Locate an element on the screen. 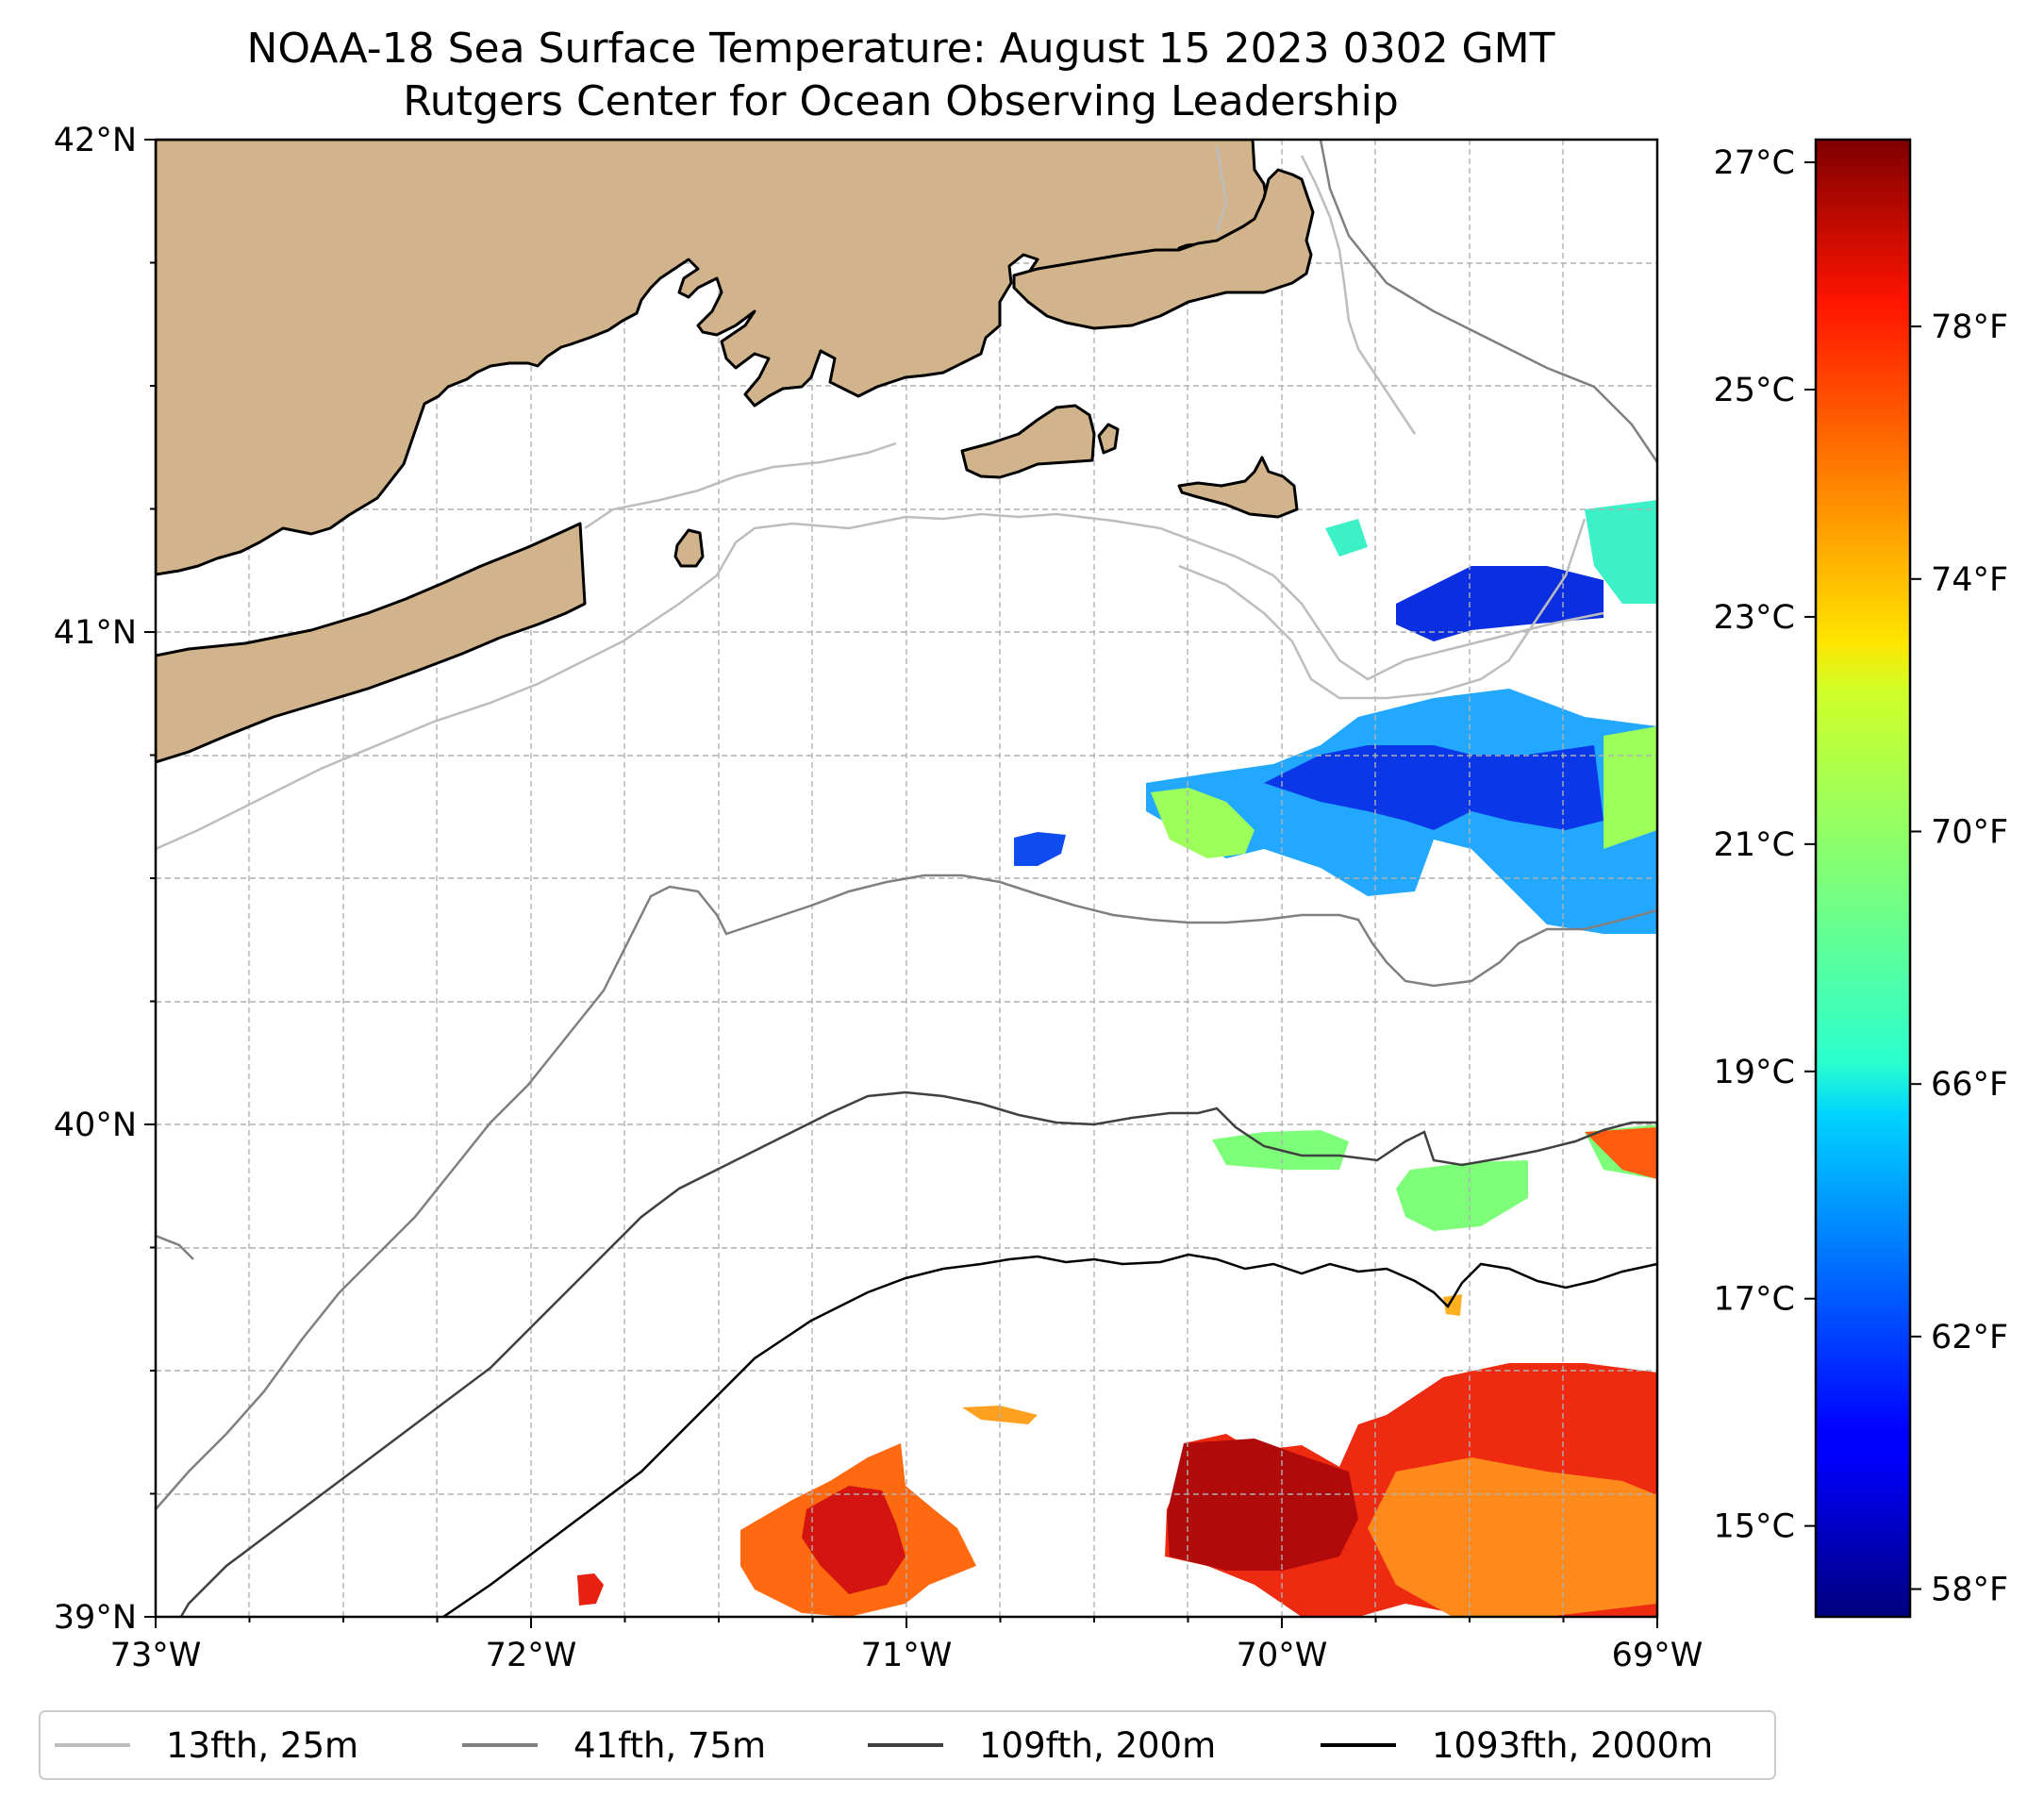  colorbar-celsius-ticks: 27°C 25°C 23°C 21°C 19°C 17°C 15°C is located at coordinates (1765, 845).